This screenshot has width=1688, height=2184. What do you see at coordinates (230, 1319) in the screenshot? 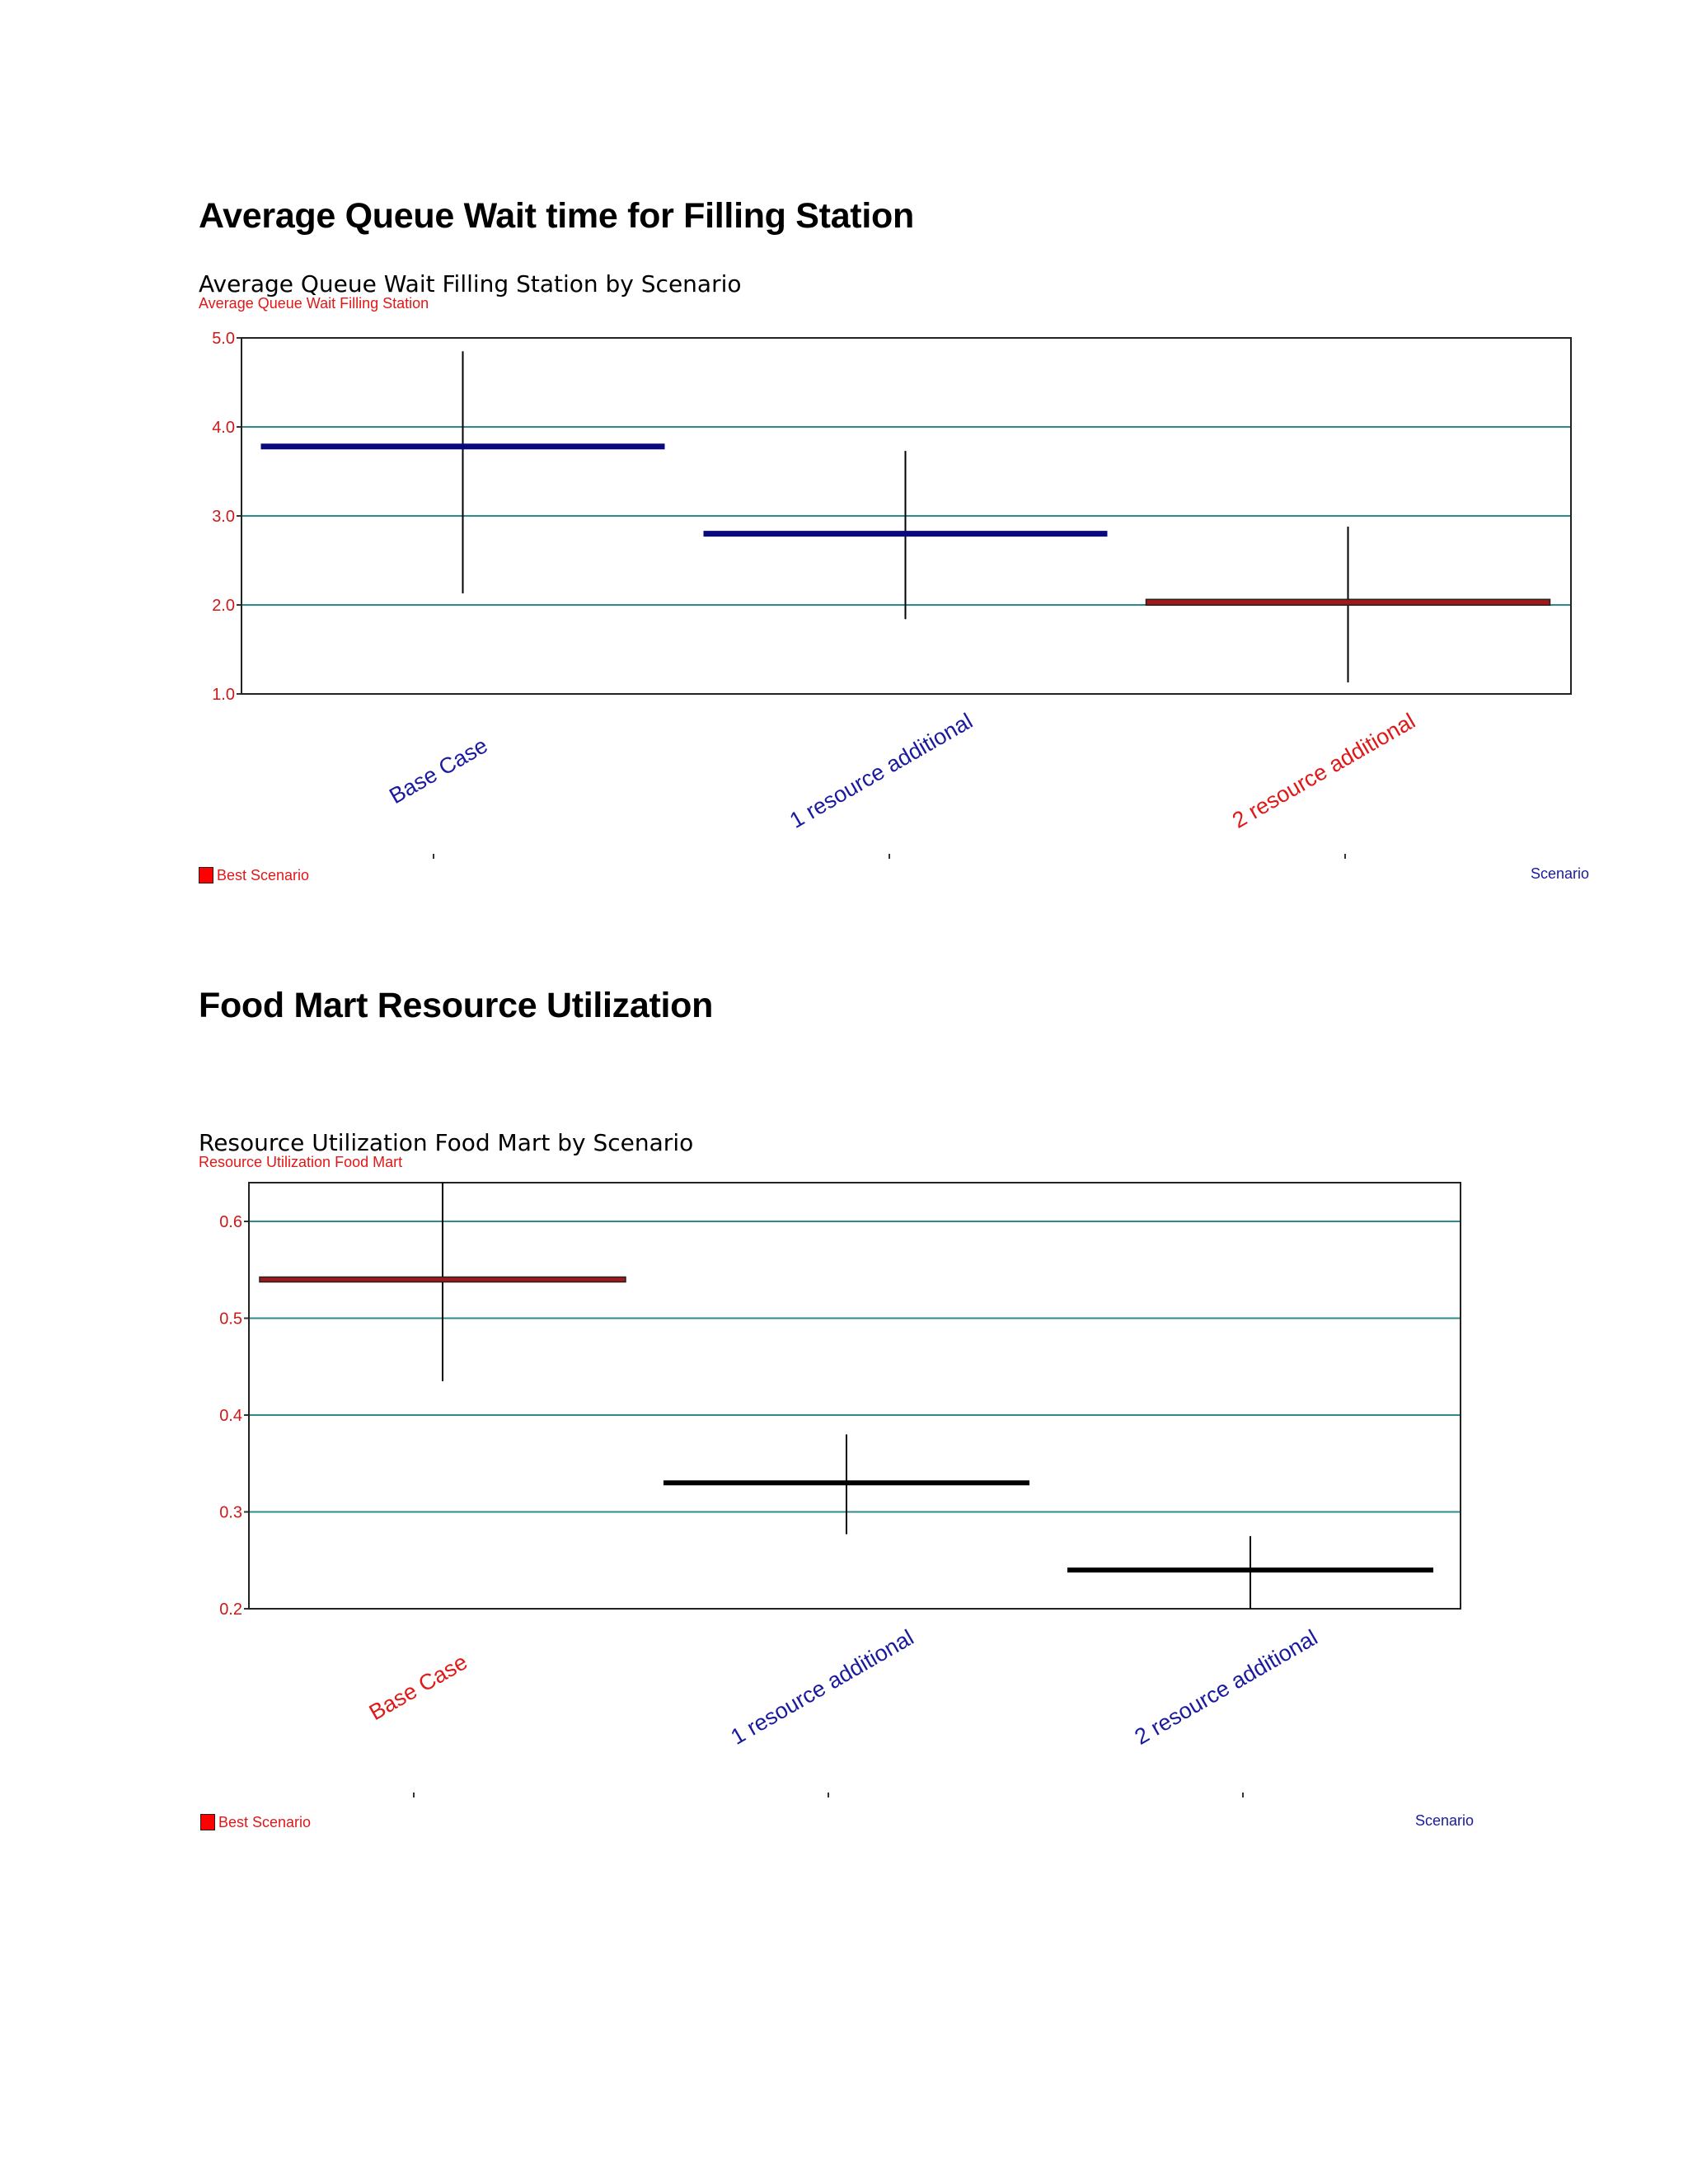
I see `y-tick-label: 0.5` at bounding box center [230, 1319].